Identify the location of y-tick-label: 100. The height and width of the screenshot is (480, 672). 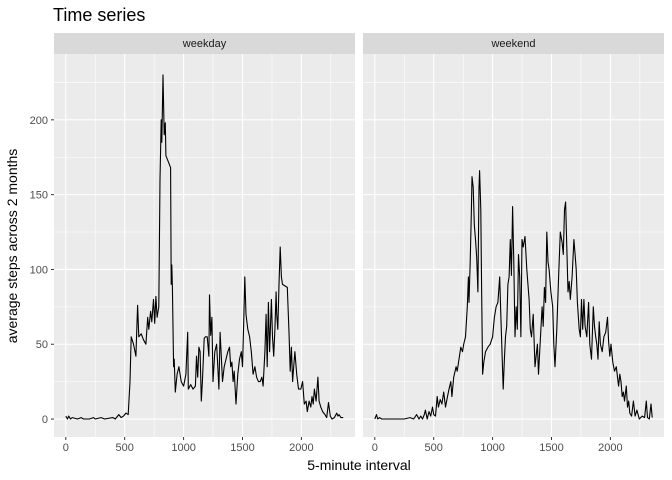
(39, 270).